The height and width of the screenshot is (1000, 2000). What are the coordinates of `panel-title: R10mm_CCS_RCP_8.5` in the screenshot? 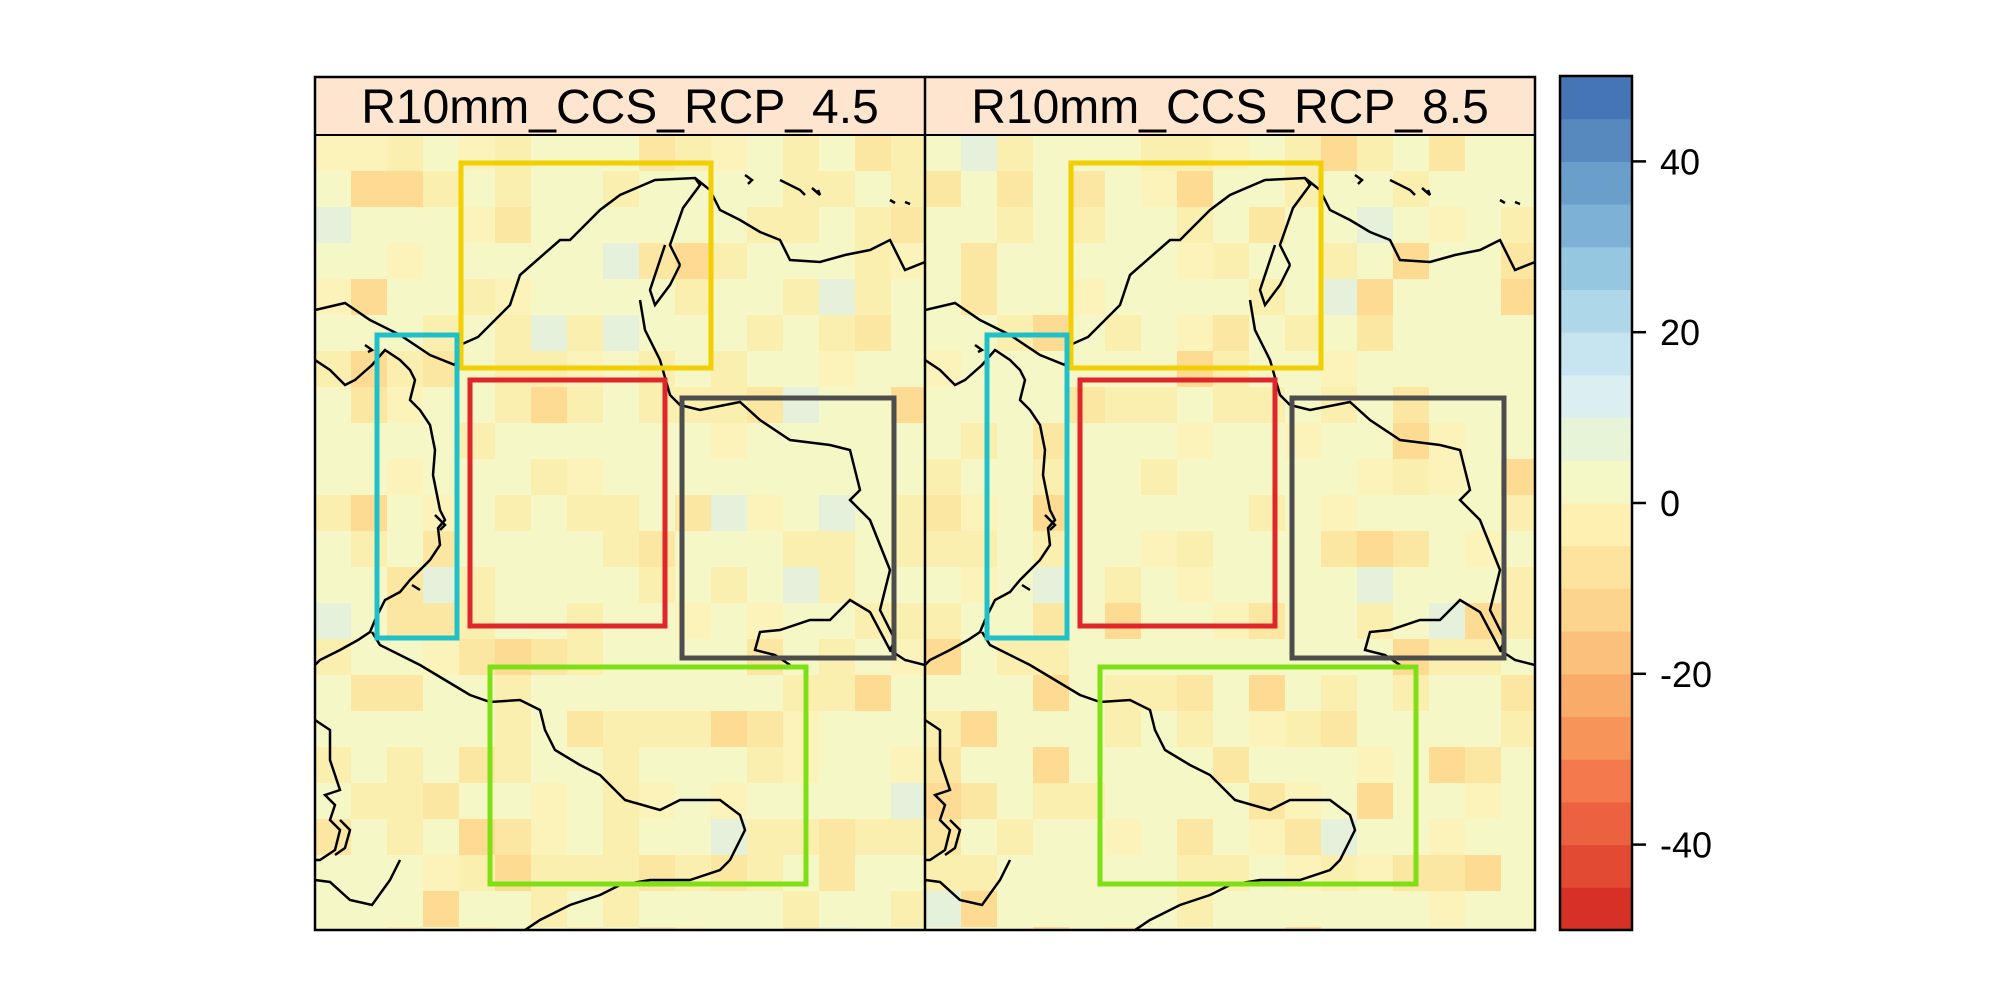 It's located at (1230, 107).